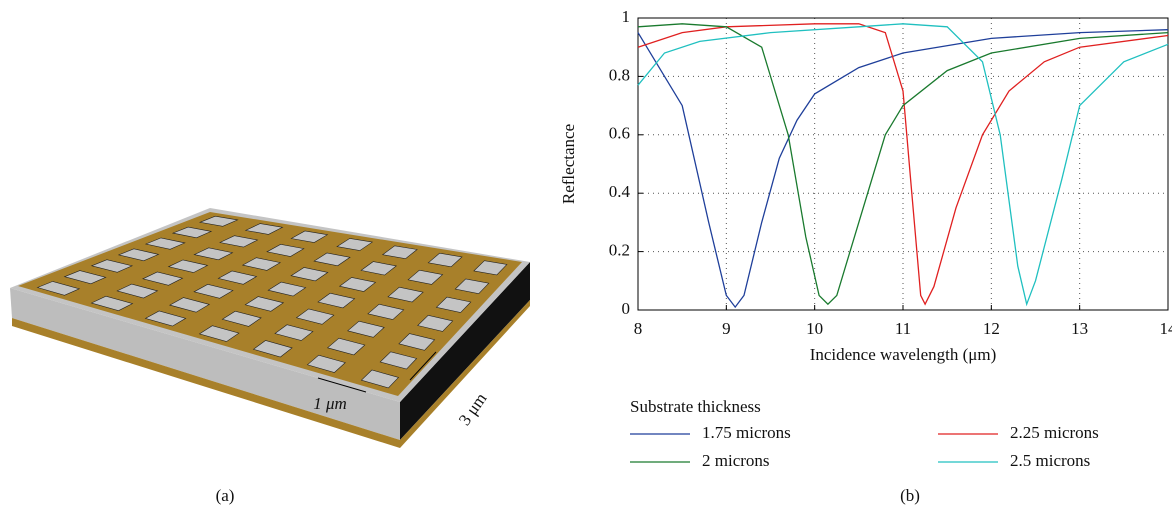 This screenshot has height=512, width=1172. I want to click on width-label: 1 μm, so click(330, 403).